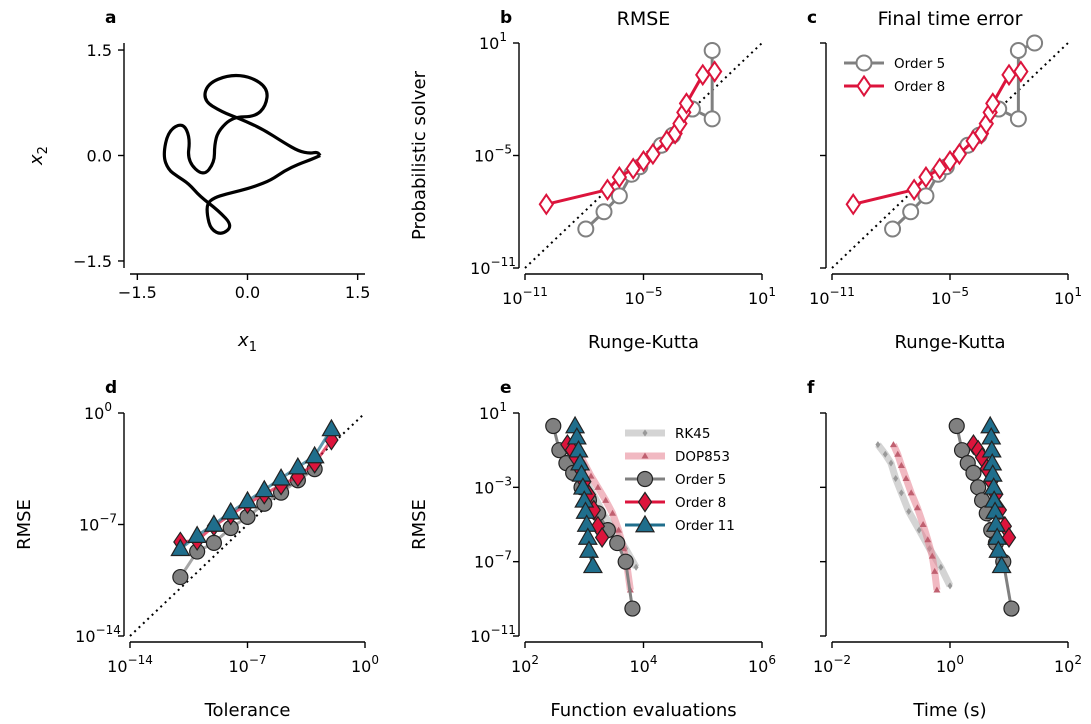 The image size is (1091, 724). What do you see at coordinates (130, 664) in the screenshot?
I see `x-tick-label: 10⁻¹⁴` at bounding box center [130, 664].